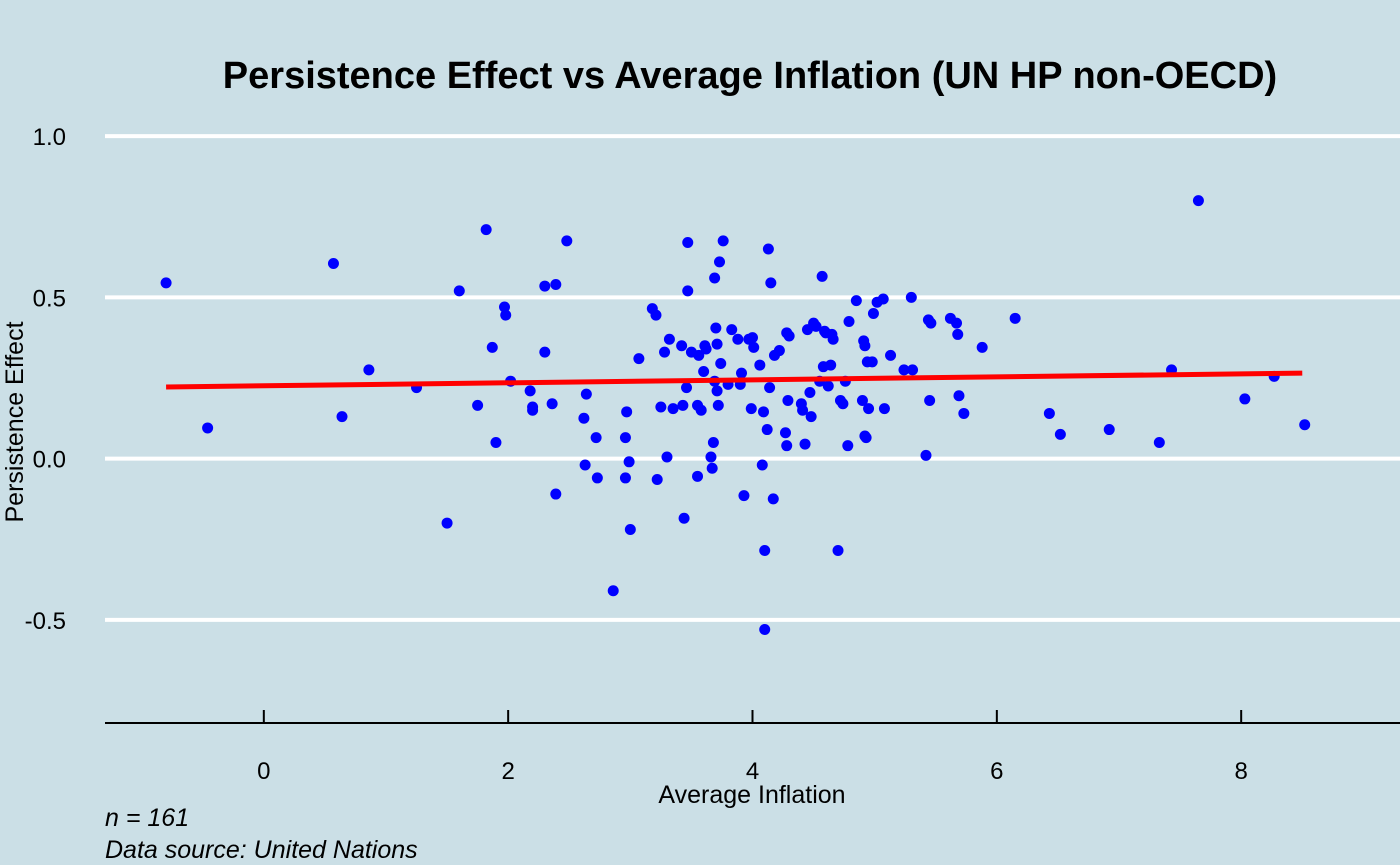 Image resolution: width=1400 pixels, height=865 pixels. Describe the element at coordinates (49, 298) in the screenshot. I see `y-tick-label: 0.5` at that location.